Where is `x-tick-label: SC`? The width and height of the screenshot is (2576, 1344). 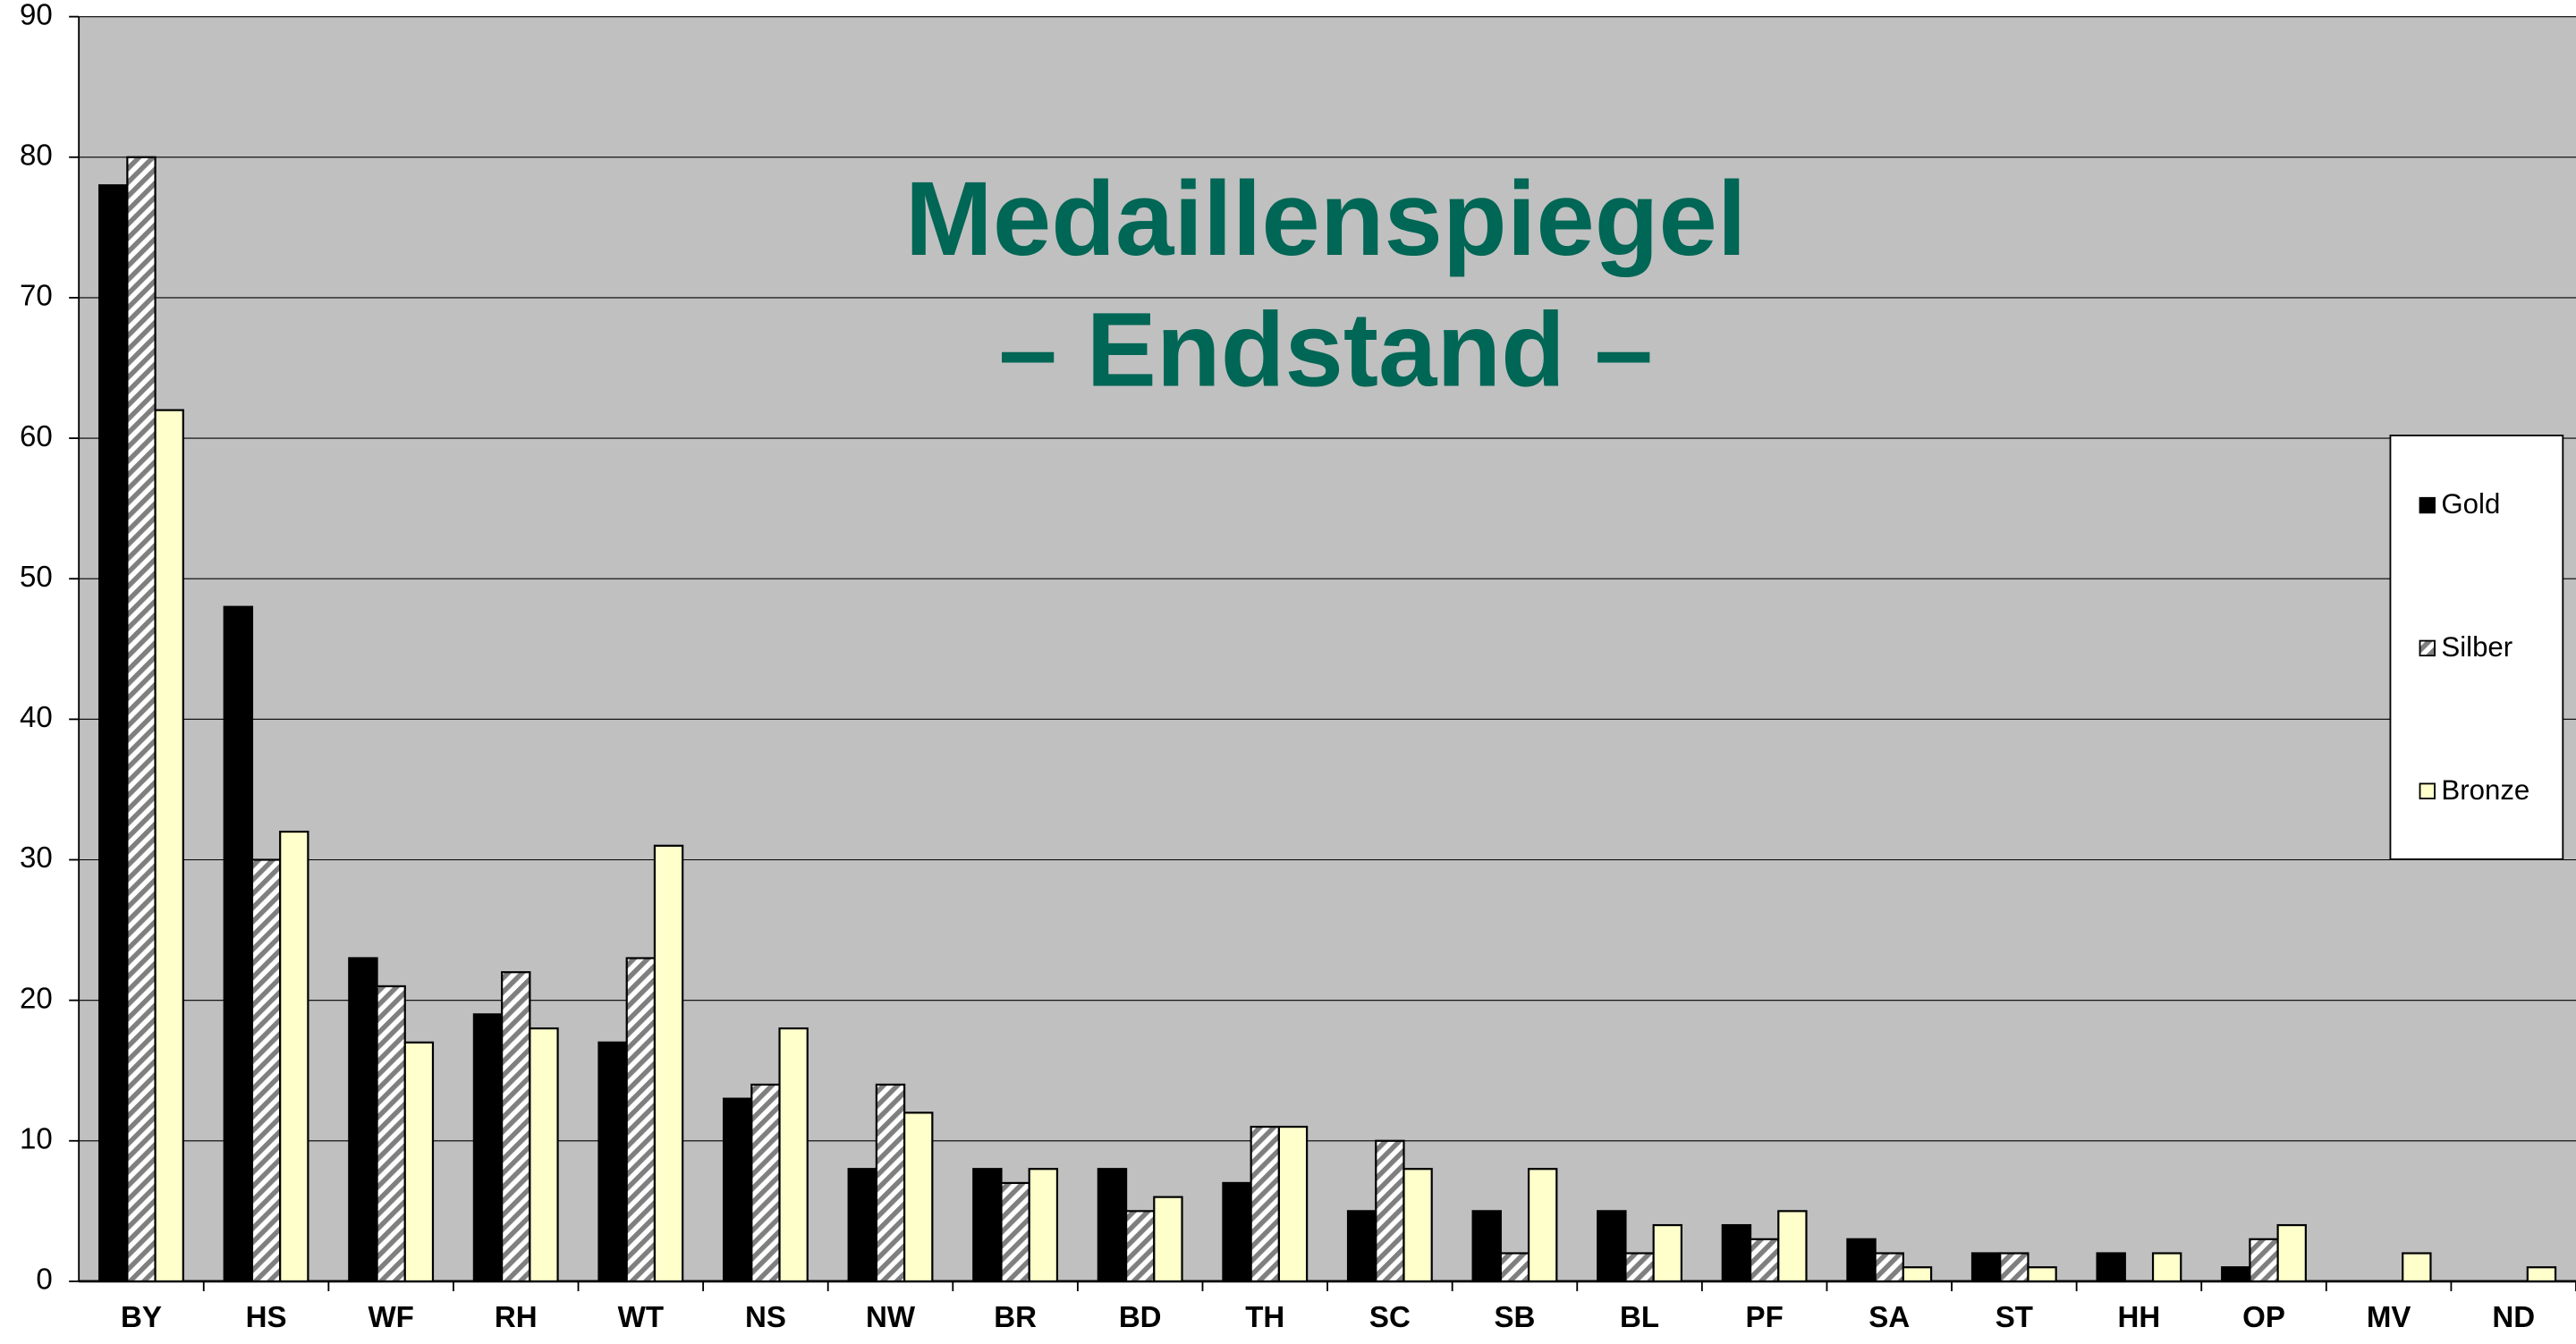 x-tick-label: SC is located at coordinates (1390, 1317).